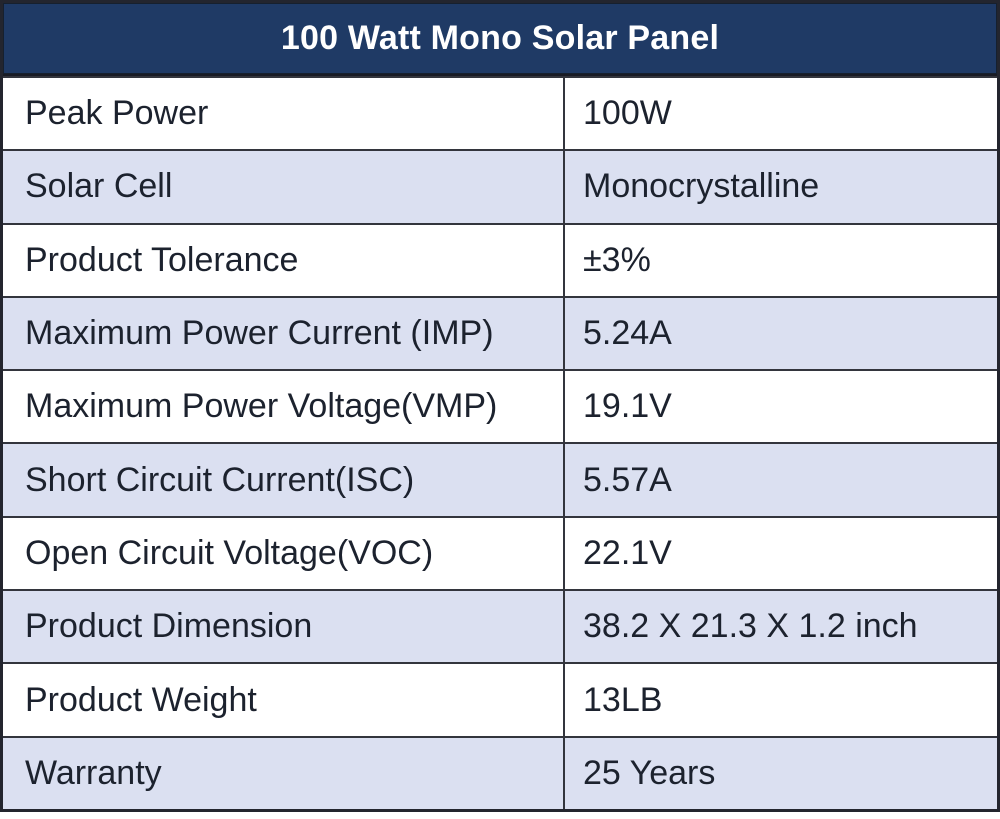 The height and width of the screenshot is (819, 1000). I want to click on spec-value-cell: 38.2 X 21.3 X 1.2 inch, so click(750, 626).